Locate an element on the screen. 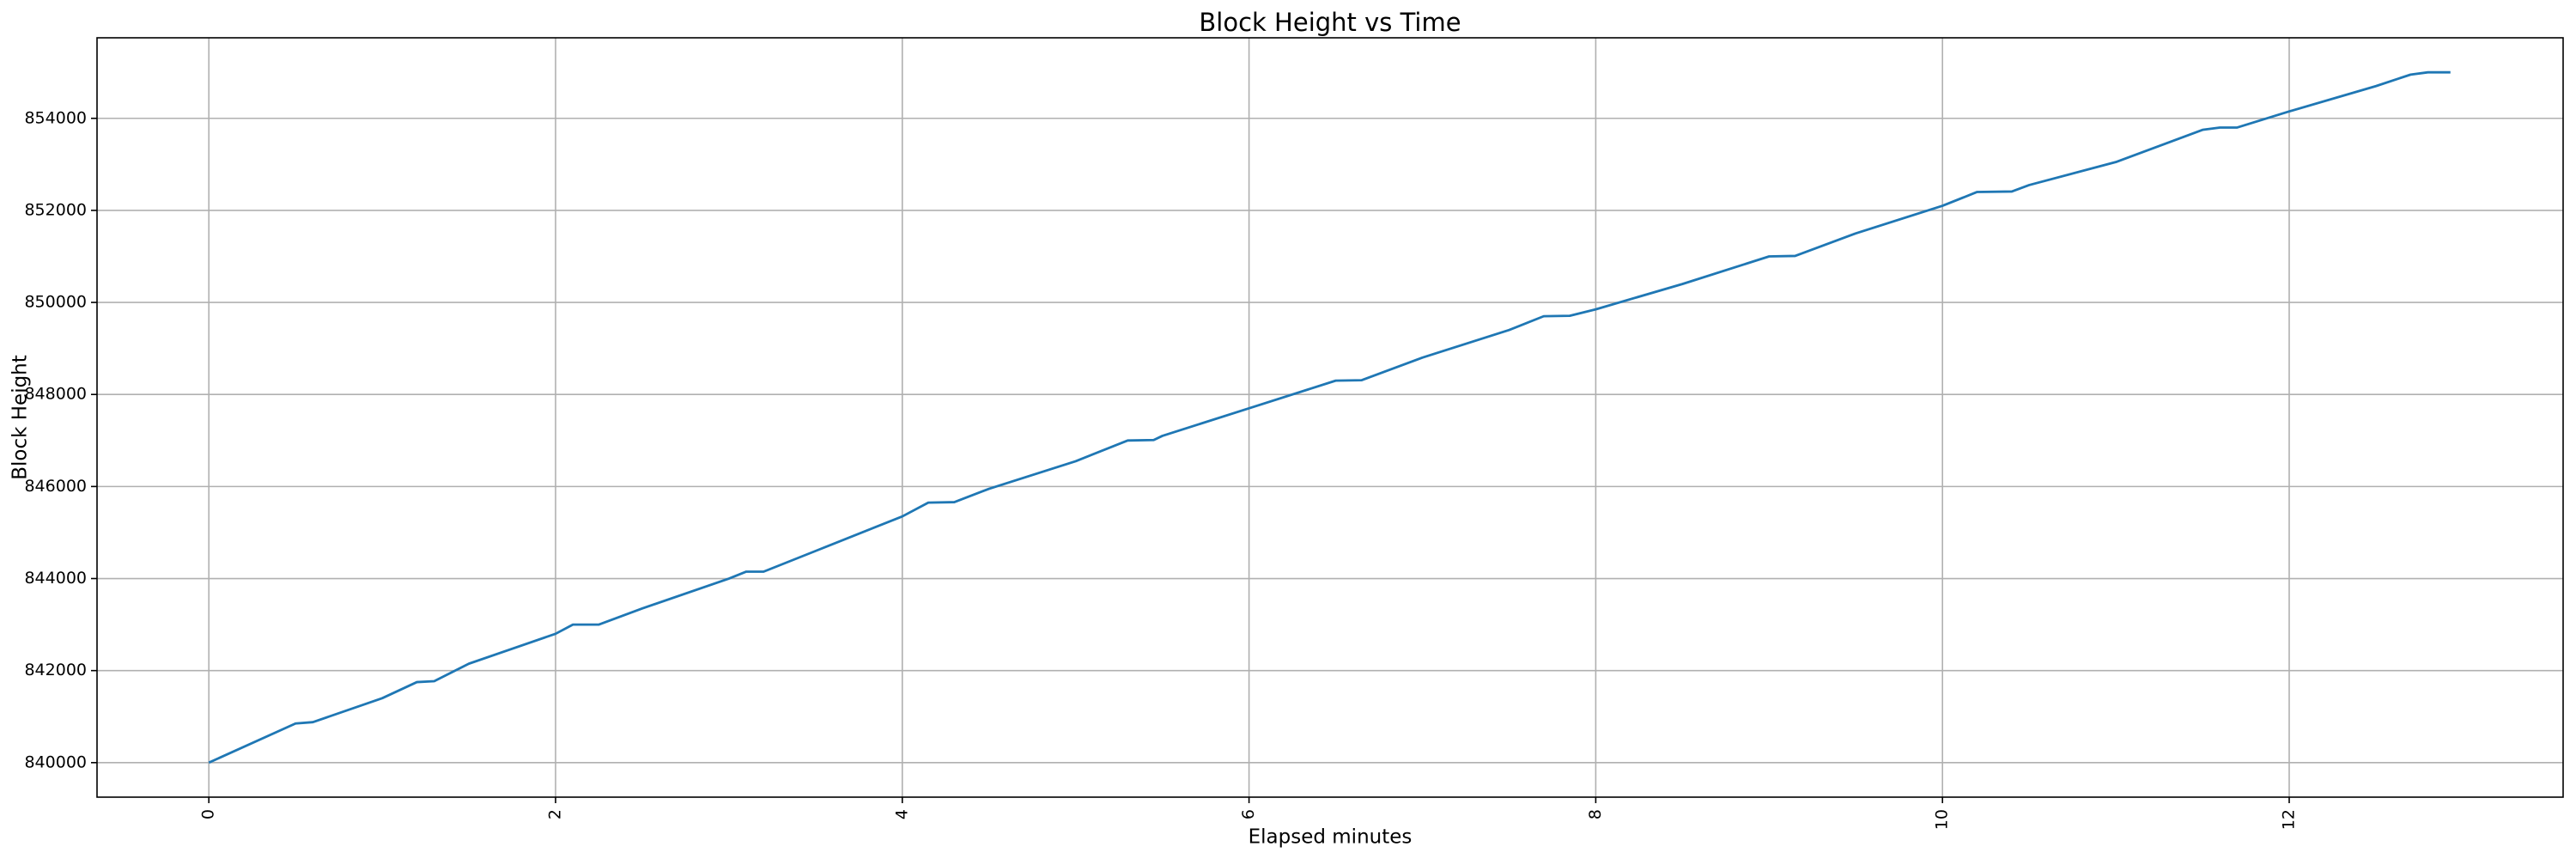 The height and width of the screenshot is (859, 2576). x-tick-label: 12 is located at coordinates (2289, 819).